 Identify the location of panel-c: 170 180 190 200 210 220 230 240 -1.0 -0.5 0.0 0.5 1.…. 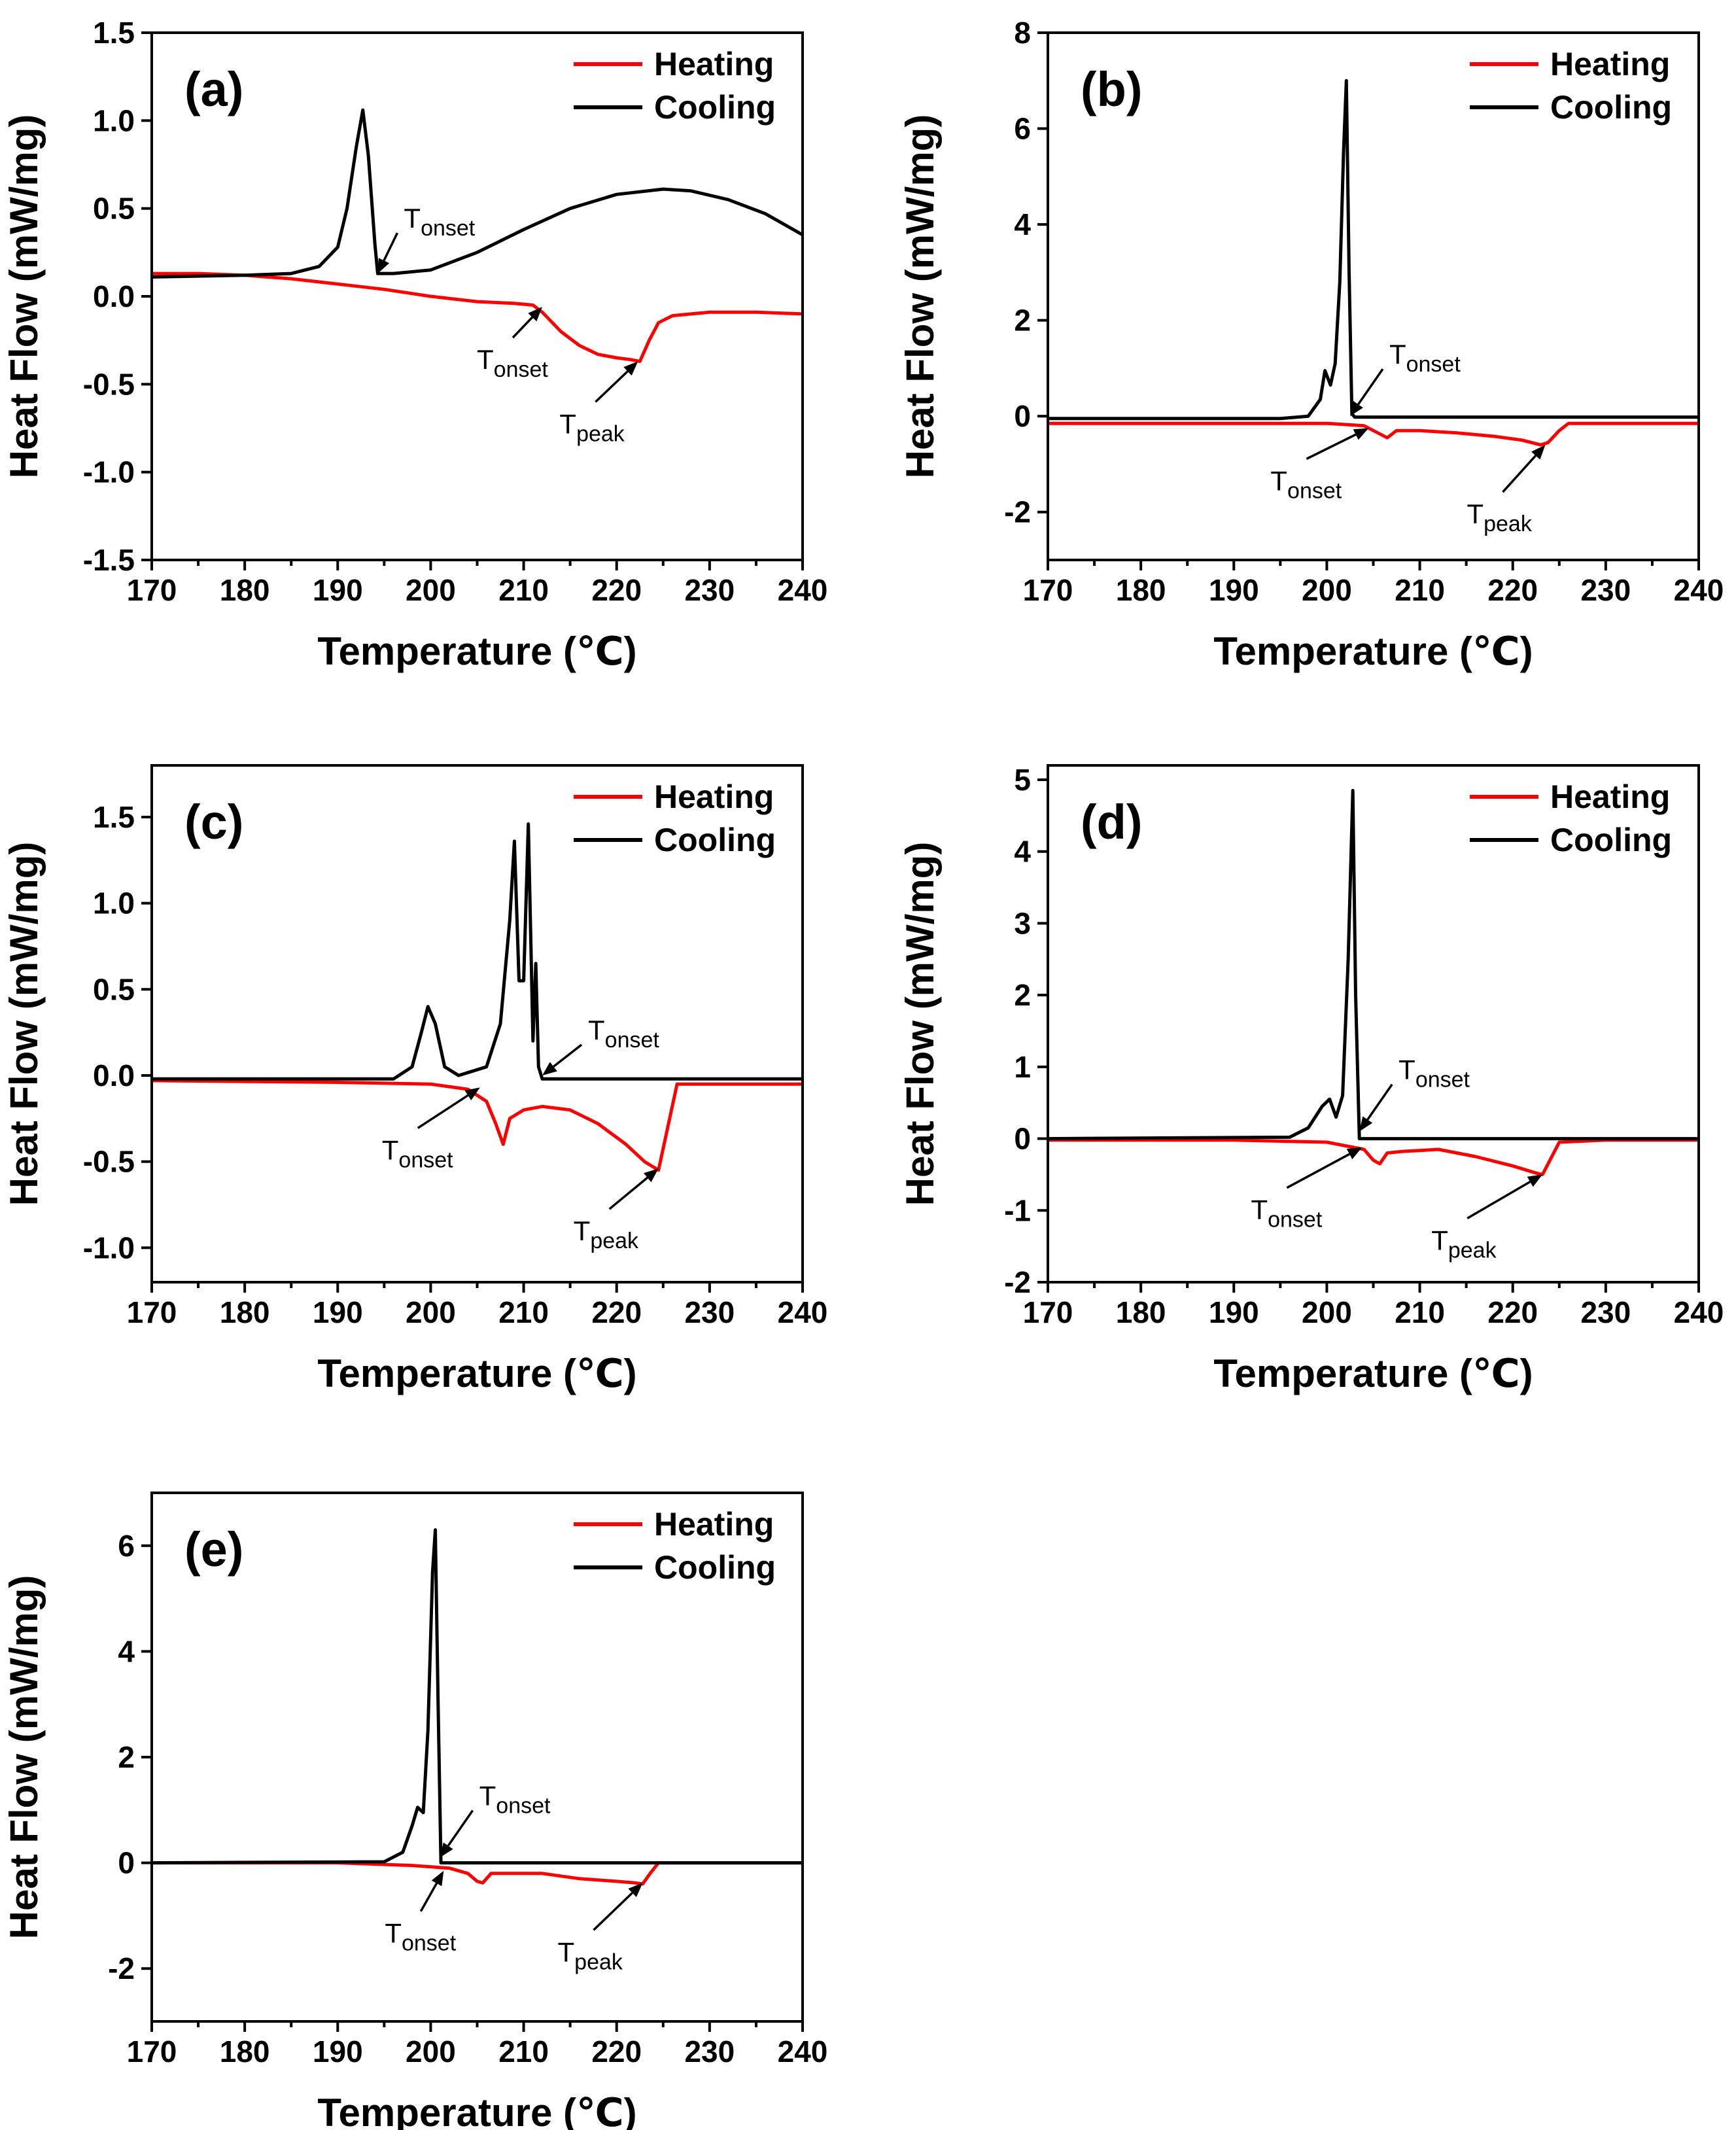
(415, 1079).